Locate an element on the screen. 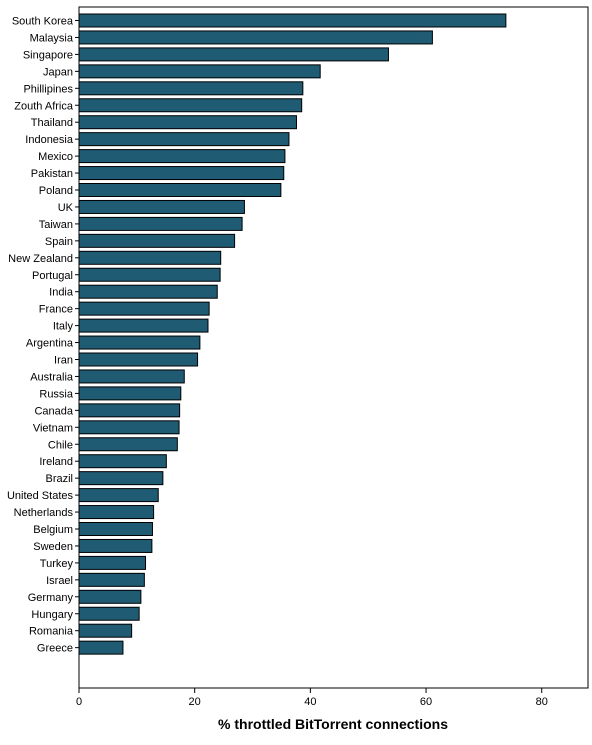 The height and width of the screenshot is (745, 592). bar-south-korea is located at coordinates (292, 20).